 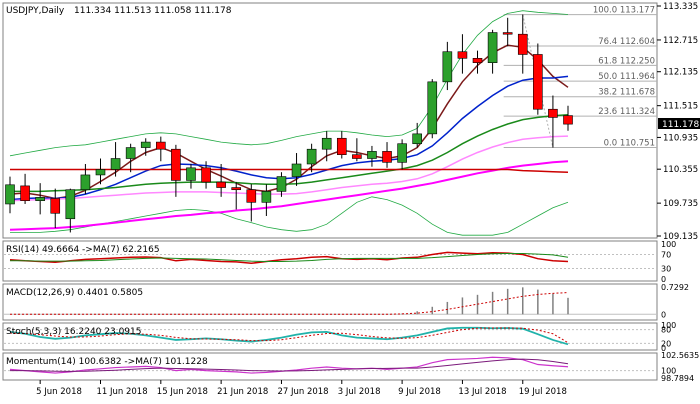 What do you see at coordinates (666, 330) in the screenshot?
I see `stoch-tick-label: 80` at bounding box center [666, 330].